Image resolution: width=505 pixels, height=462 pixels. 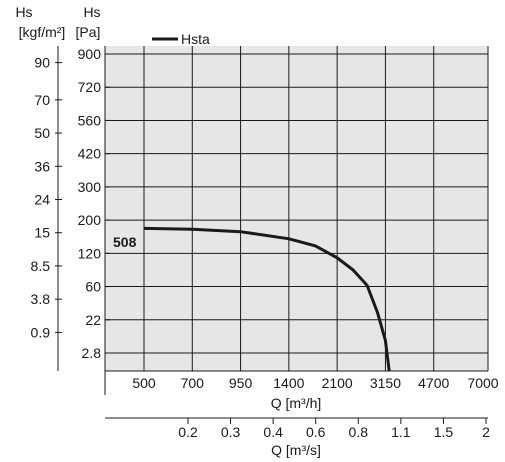 What do you see at coordinates (42, 133) in the screenshot?
I see `y-tick-label-kgf: 50` at bounding box center [42, 133].